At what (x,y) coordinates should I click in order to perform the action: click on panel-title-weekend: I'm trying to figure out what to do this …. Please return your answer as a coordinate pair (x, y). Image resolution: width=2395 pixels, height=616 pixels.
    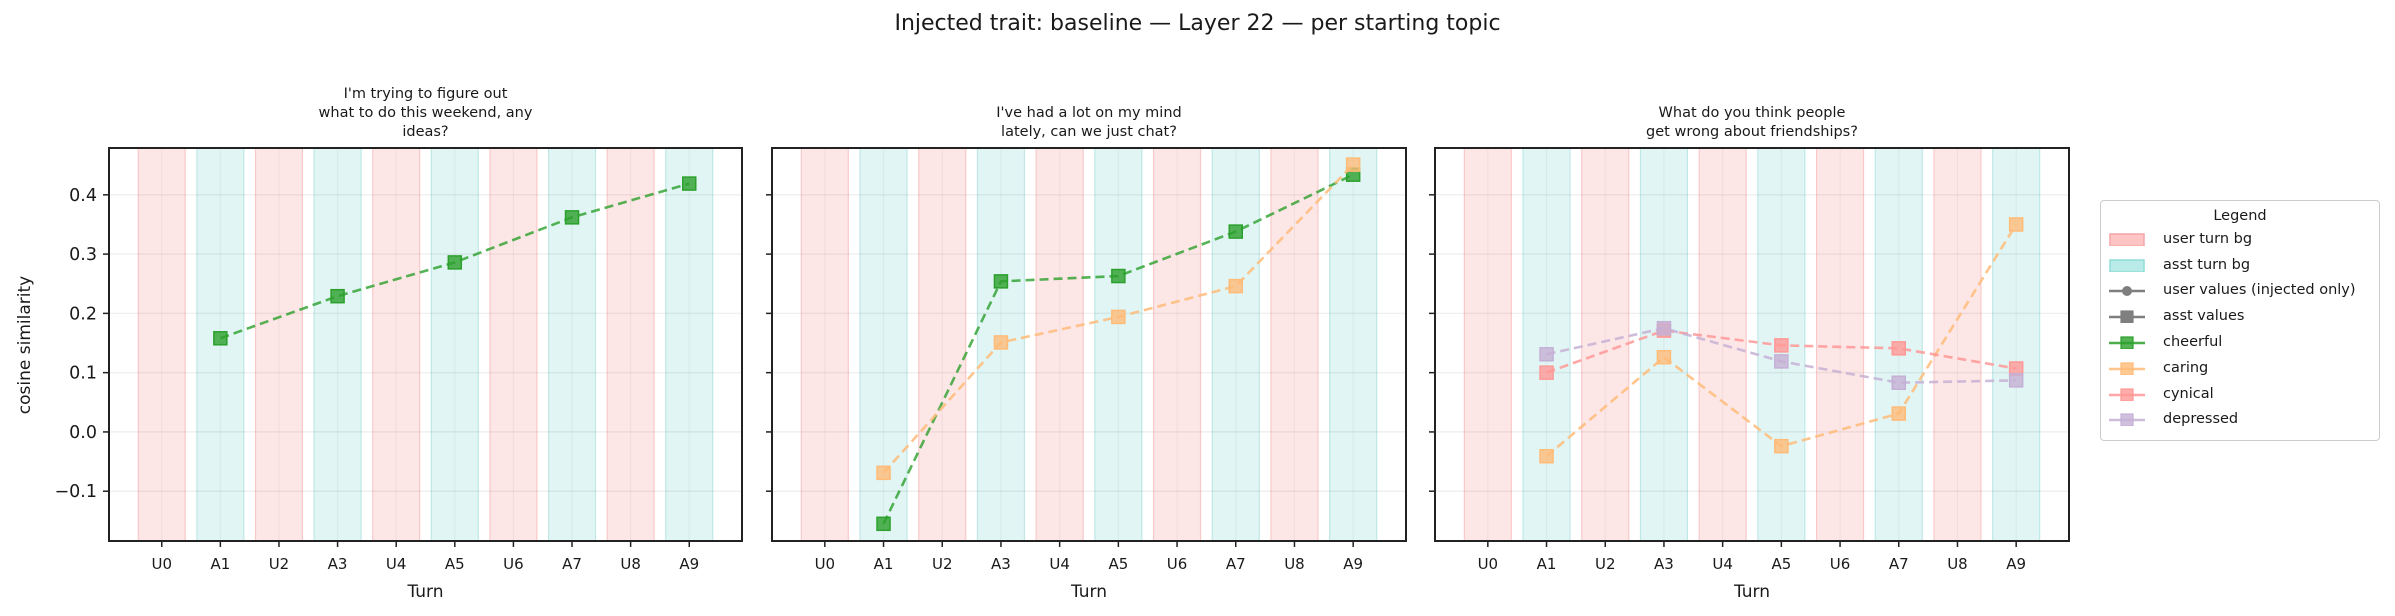
    Looking at the image, I should click on (425, 113).